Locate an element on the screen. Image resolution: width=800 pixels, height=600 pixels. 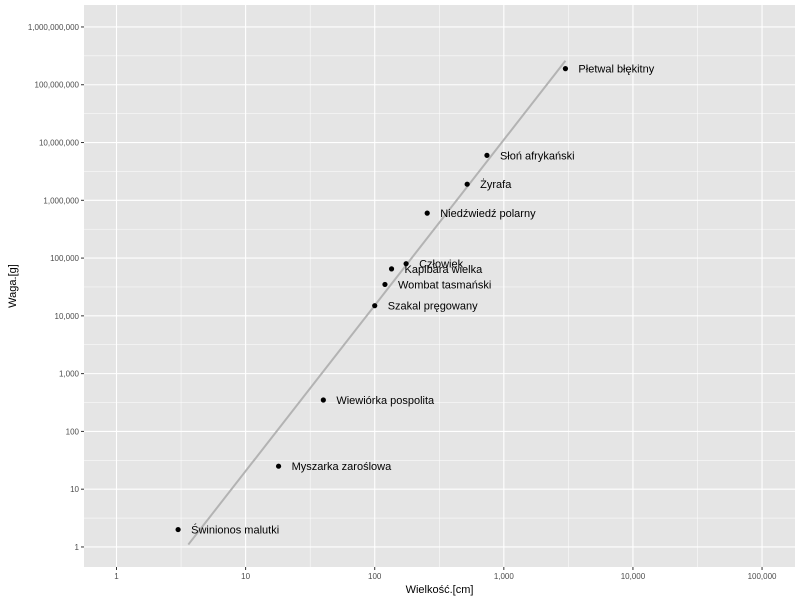
y-tick-label: 100,000,000 is located at coordinates (57, 85).